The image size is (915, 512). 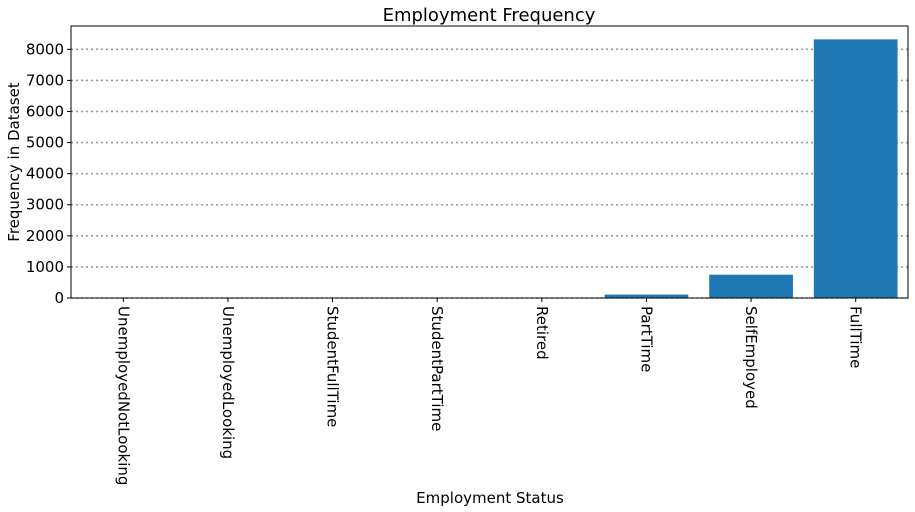 What do you see at coordinates (45, 49) in the screenshot?
I see `y-tick-label: 8000` at bounding box center [45, 49].